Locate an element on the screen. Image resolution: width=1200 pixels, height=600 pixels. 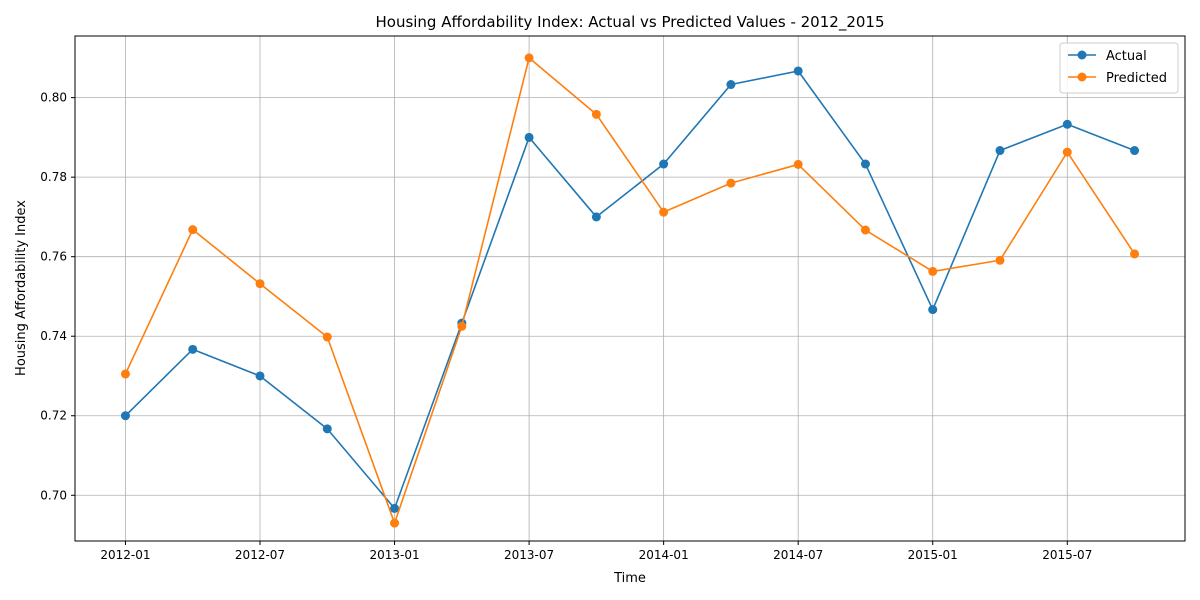
x-tick-label: 2013-01 is located at coordinates (394, 555).